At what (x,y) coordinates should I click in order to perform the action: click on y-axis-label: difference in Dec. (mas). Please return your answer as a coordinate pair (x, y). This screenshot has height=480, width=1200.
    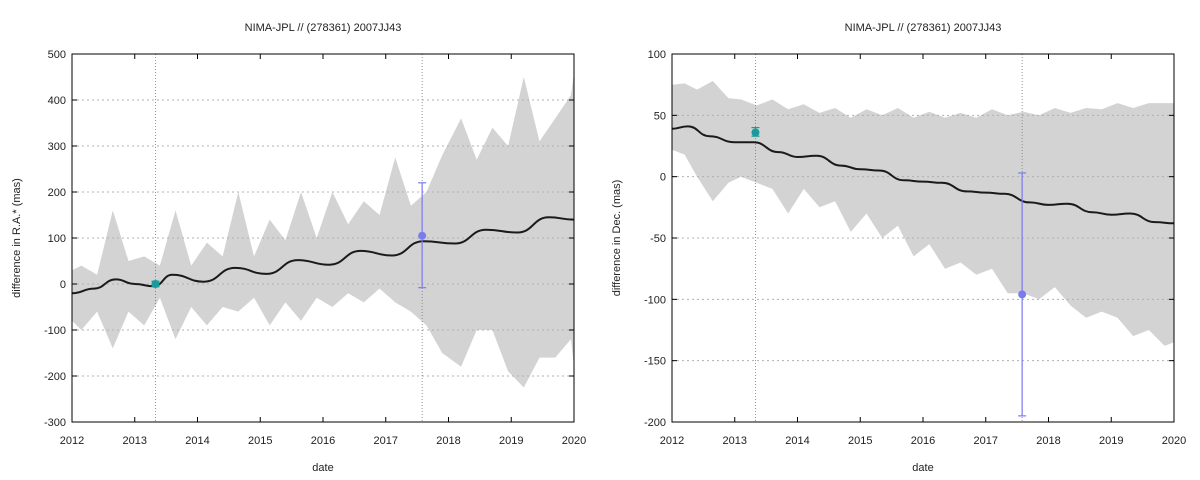
    Looking at the image, I should click on (617, 238).